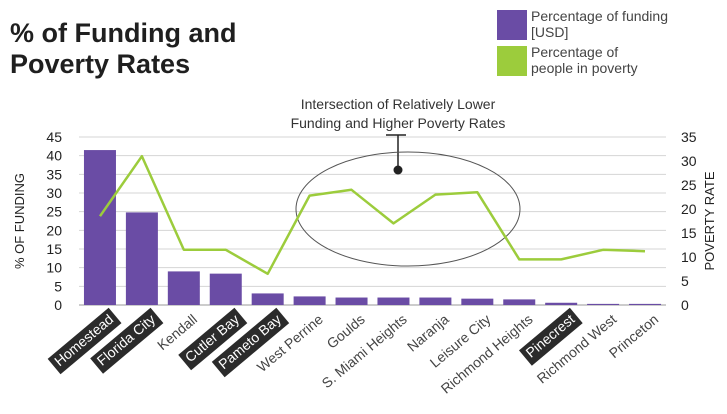 This screenshot has height=414, width=727. Describe the element at coordinates (309, 300) in the screenshot. I see `bar-west-perrine` at that location.